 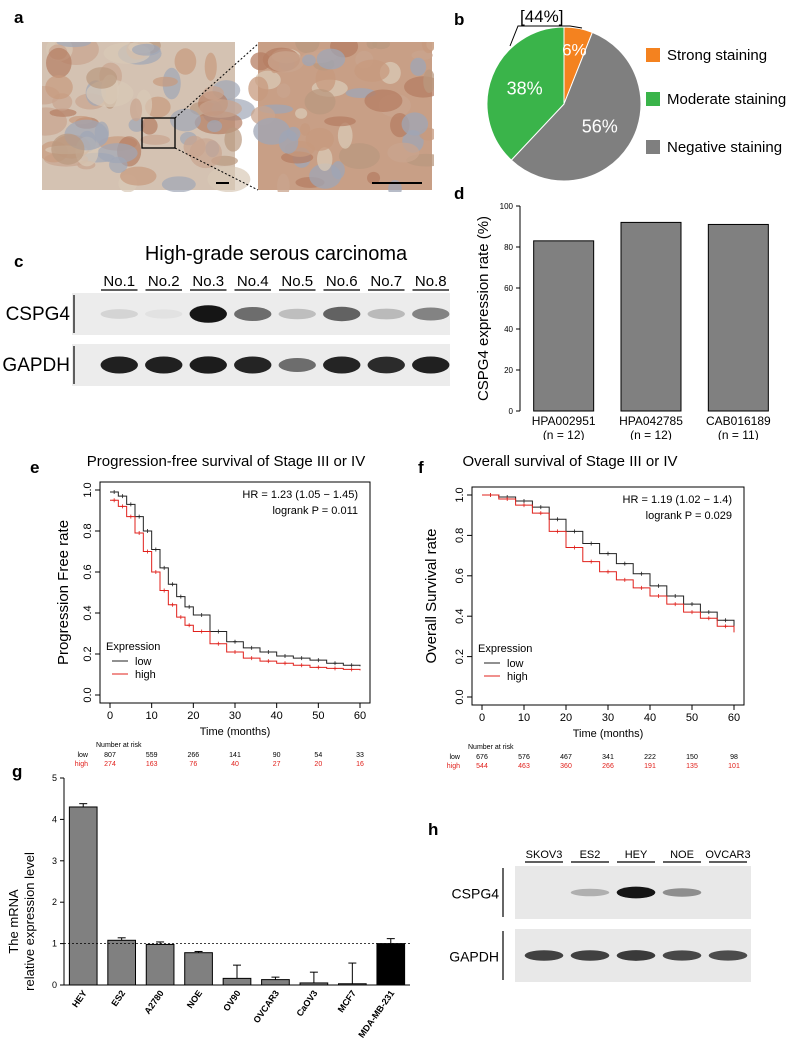 I want to click on risk-count: 163, so click(x=152, y=764).